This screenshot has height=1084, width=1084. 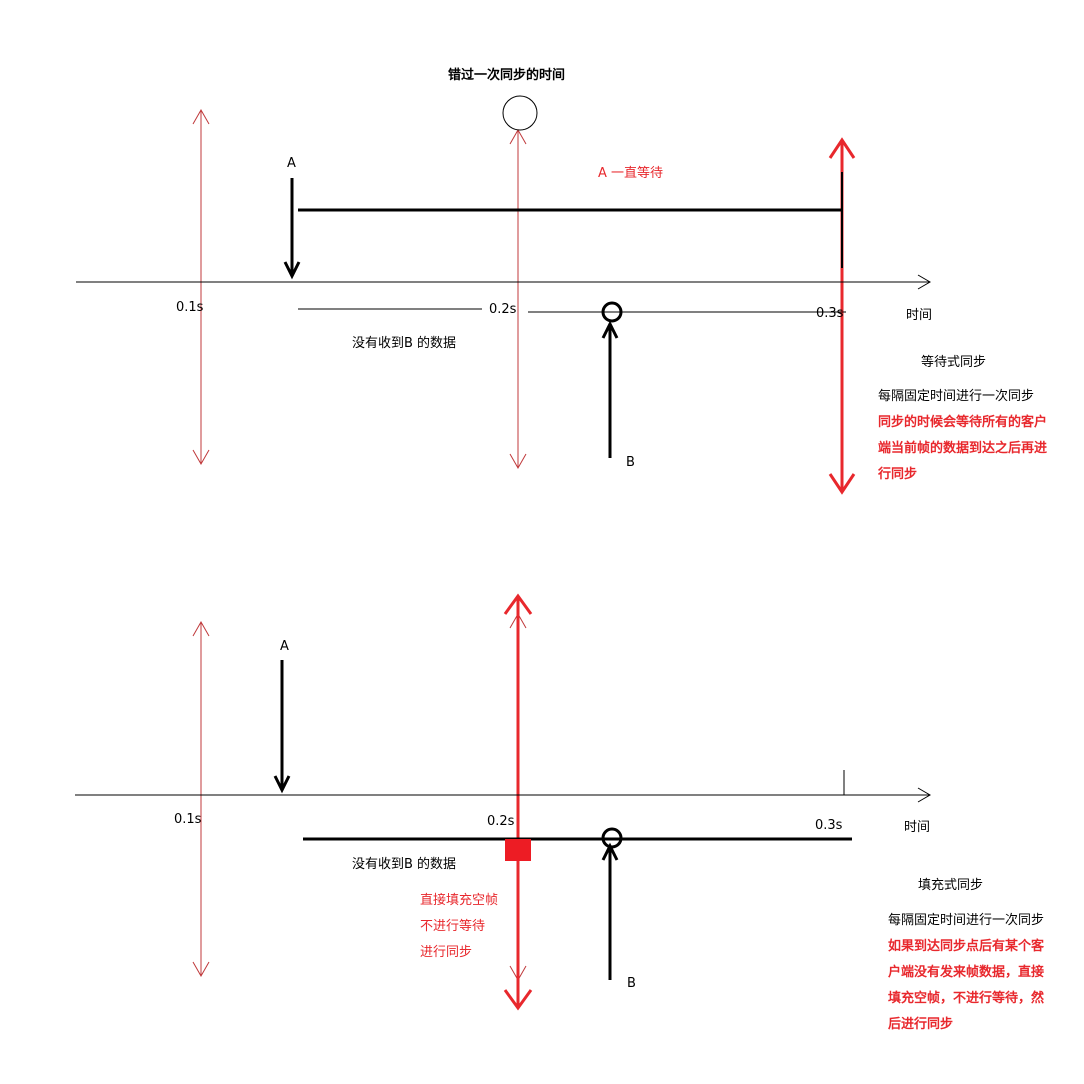 What do you see at coordinates (829, 825) in the screenshot?
I see `bottom-tick-label-03: 0.3s` at bounding box center [829, 825].